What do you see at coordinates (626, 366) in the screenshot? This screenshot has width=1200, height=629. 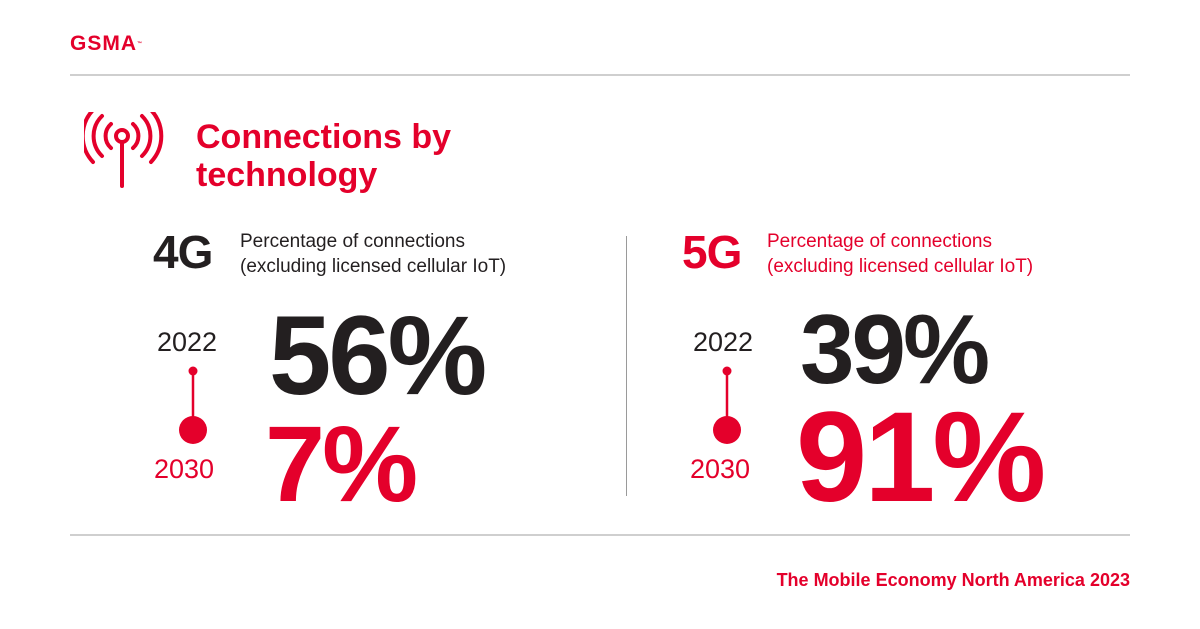 I see `panel-divider` at bounding box center [626, 366].